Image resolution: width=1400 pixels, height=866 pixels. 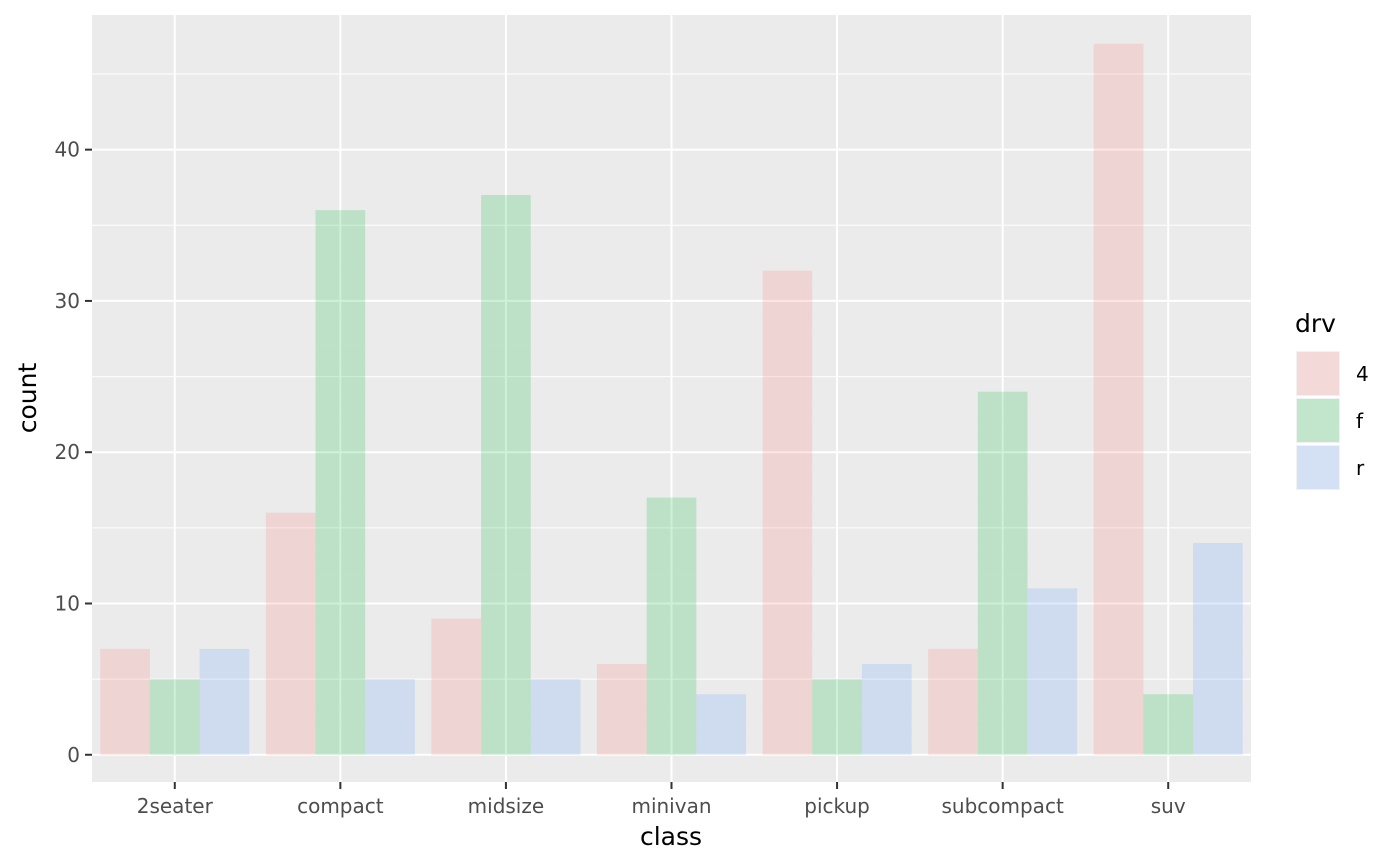 I want to click on y-axis-title: count, so click(x=27, y=398).